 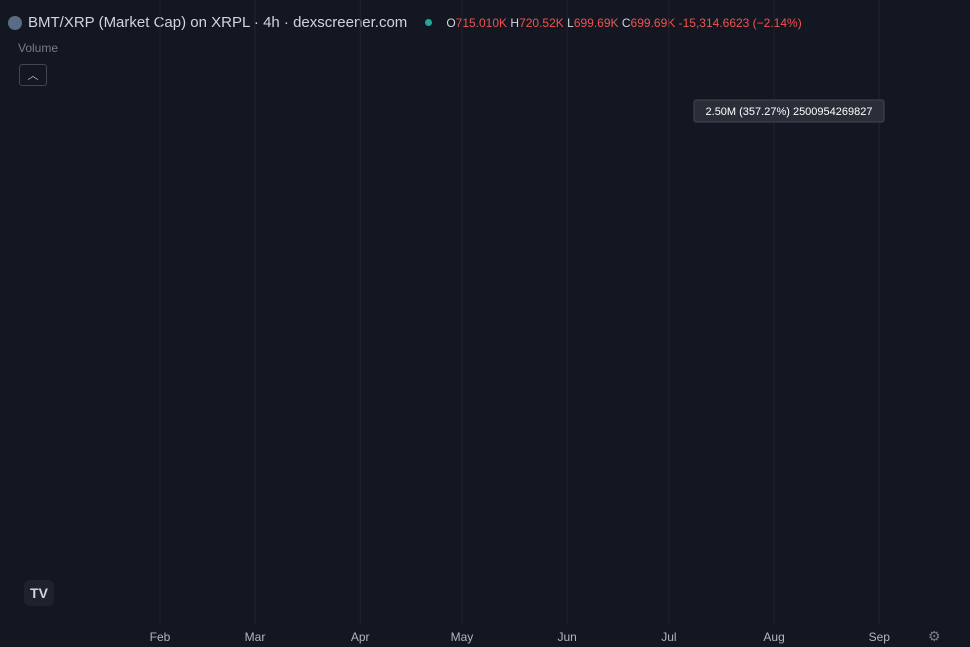 I want to click on gear-icon: ⚙, so click(x=934, y=636).